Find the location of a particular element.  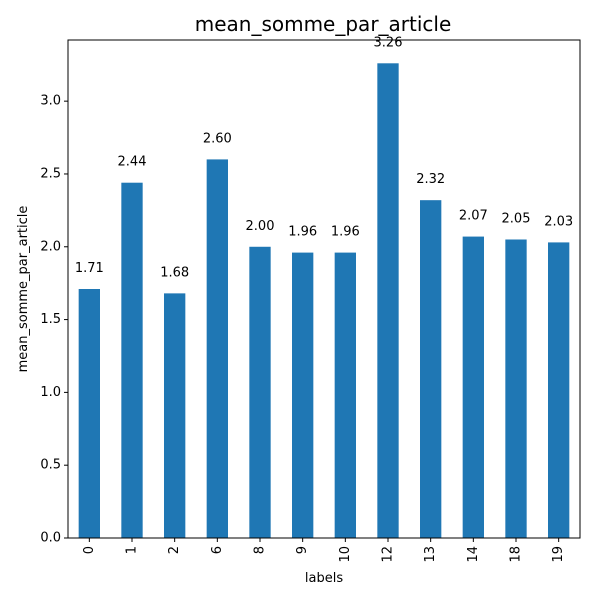

y-tick-label: 1.0 is located at coordinates (50, 392).